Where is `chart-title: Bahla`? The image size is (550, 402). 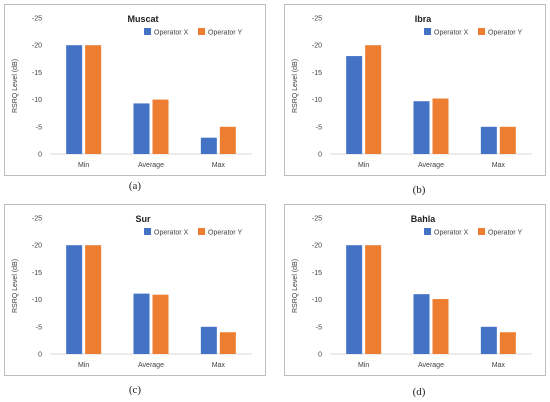
chart-title: Bahla is located at coordinates (424, 219).